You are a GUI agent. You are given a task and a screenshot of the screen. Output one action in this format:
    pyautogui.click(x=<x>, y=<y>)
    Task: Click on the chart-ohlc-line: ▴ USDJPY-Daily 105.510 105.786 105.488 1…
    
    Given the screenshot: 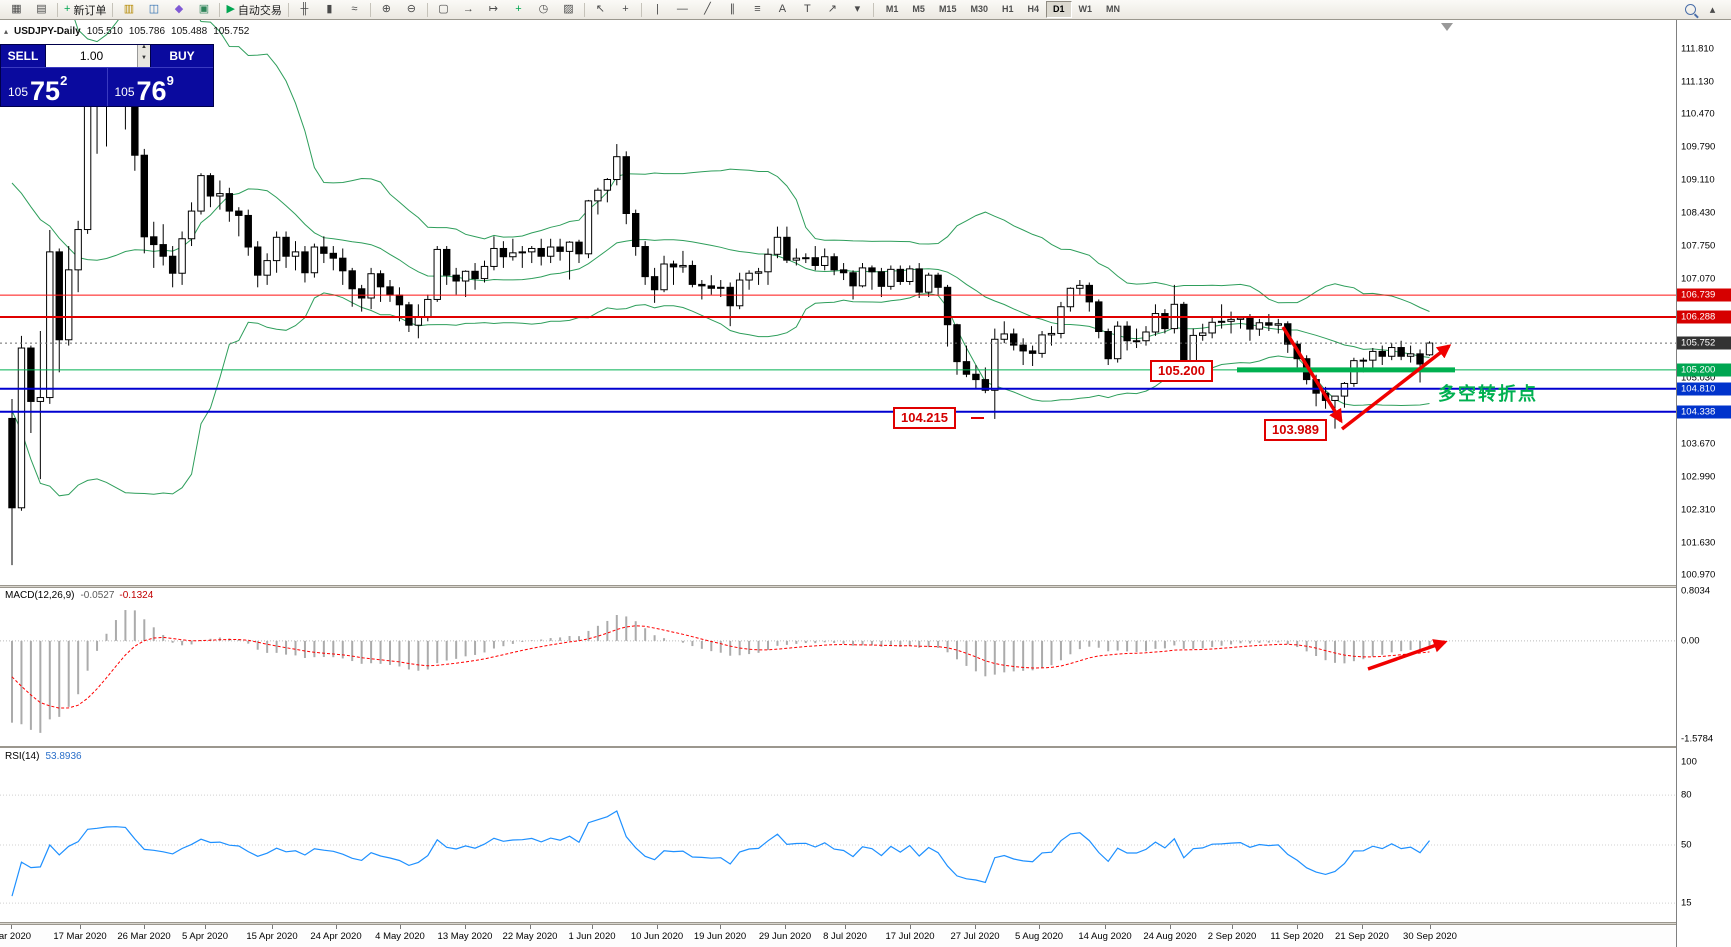 What is the action you would take?
    pyautogui.click(x=126, y=31)
    